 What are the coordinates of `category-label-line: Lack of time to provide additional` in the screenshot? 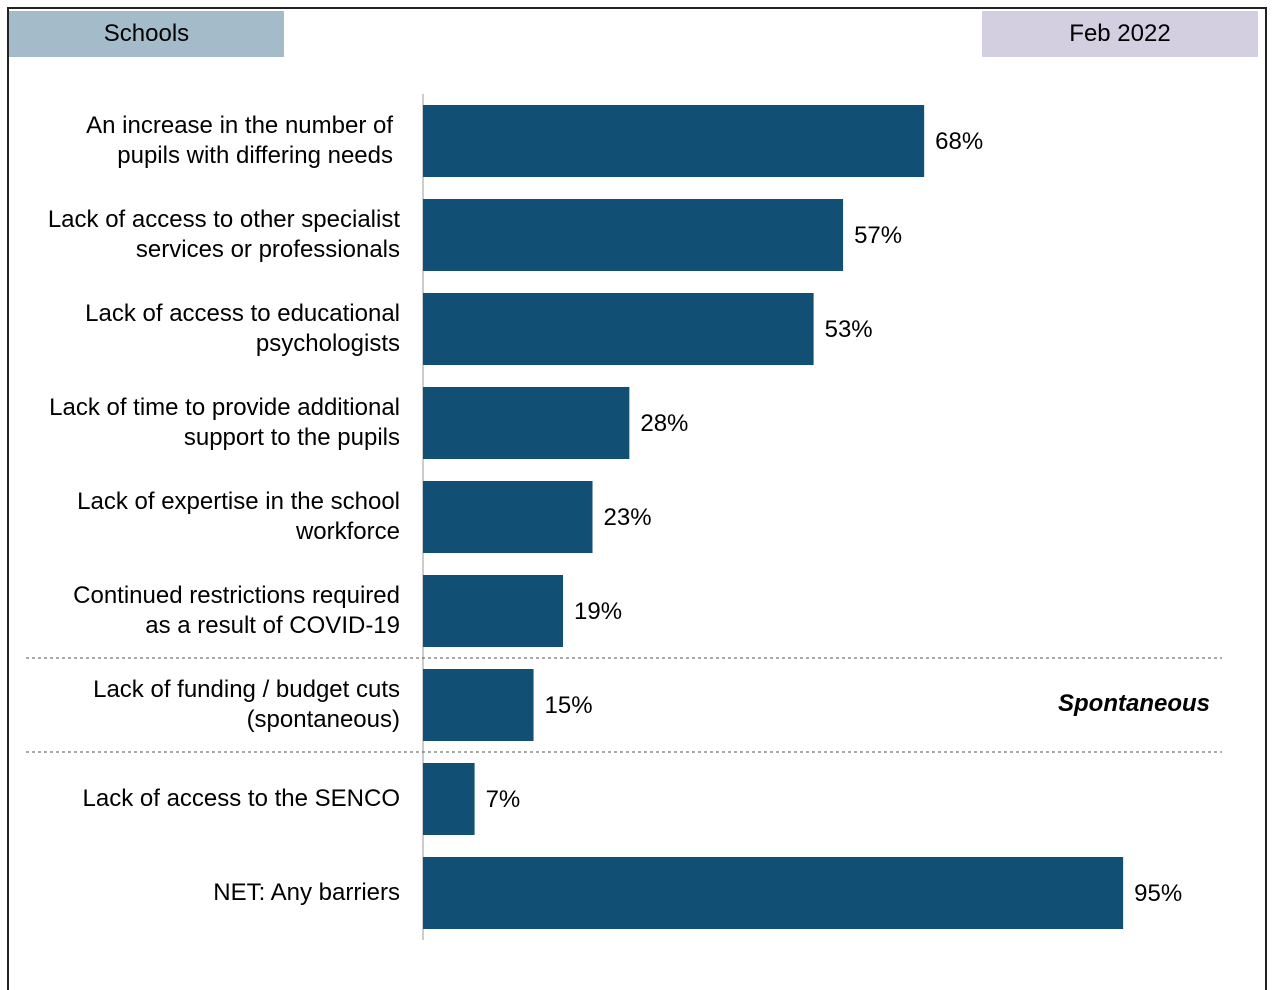 It's located at (224, 407).